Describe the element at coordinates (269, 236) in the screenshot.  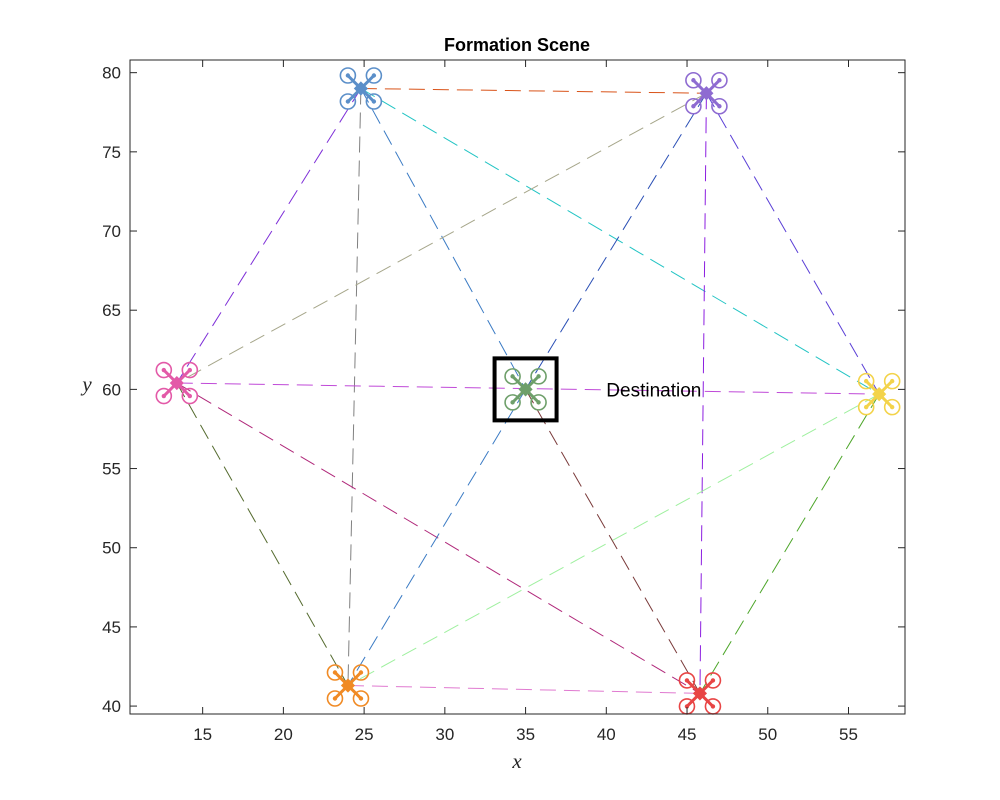
I see `link-blue-pink` at that location.